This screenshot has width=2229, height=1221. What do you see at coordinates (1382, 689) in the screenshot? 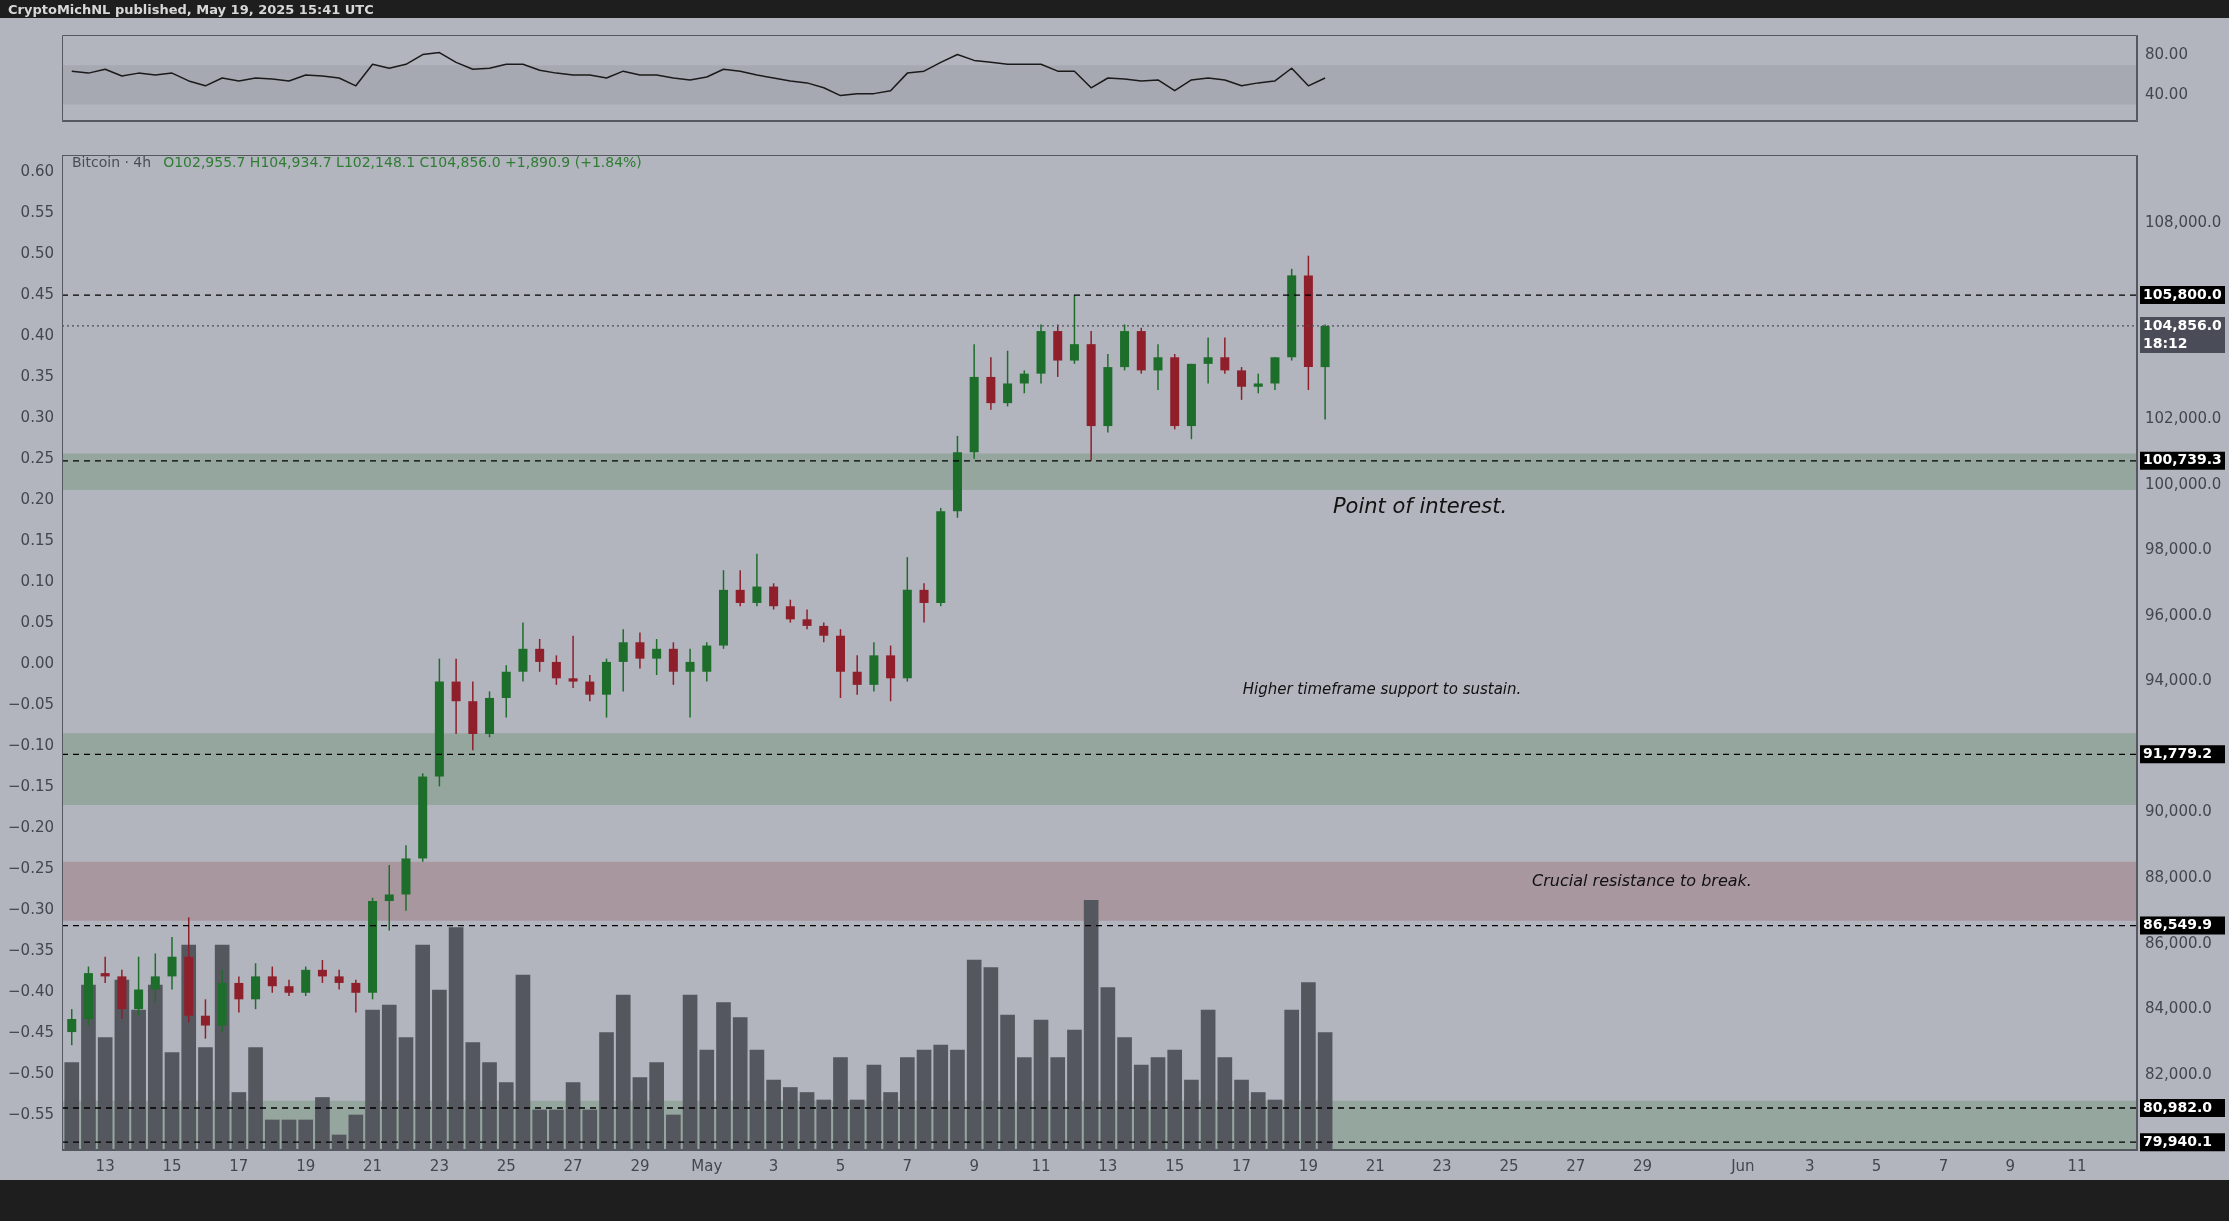
I see `annotation: Higher timeframe support to sustain.` at bounding box center [1382, 689].